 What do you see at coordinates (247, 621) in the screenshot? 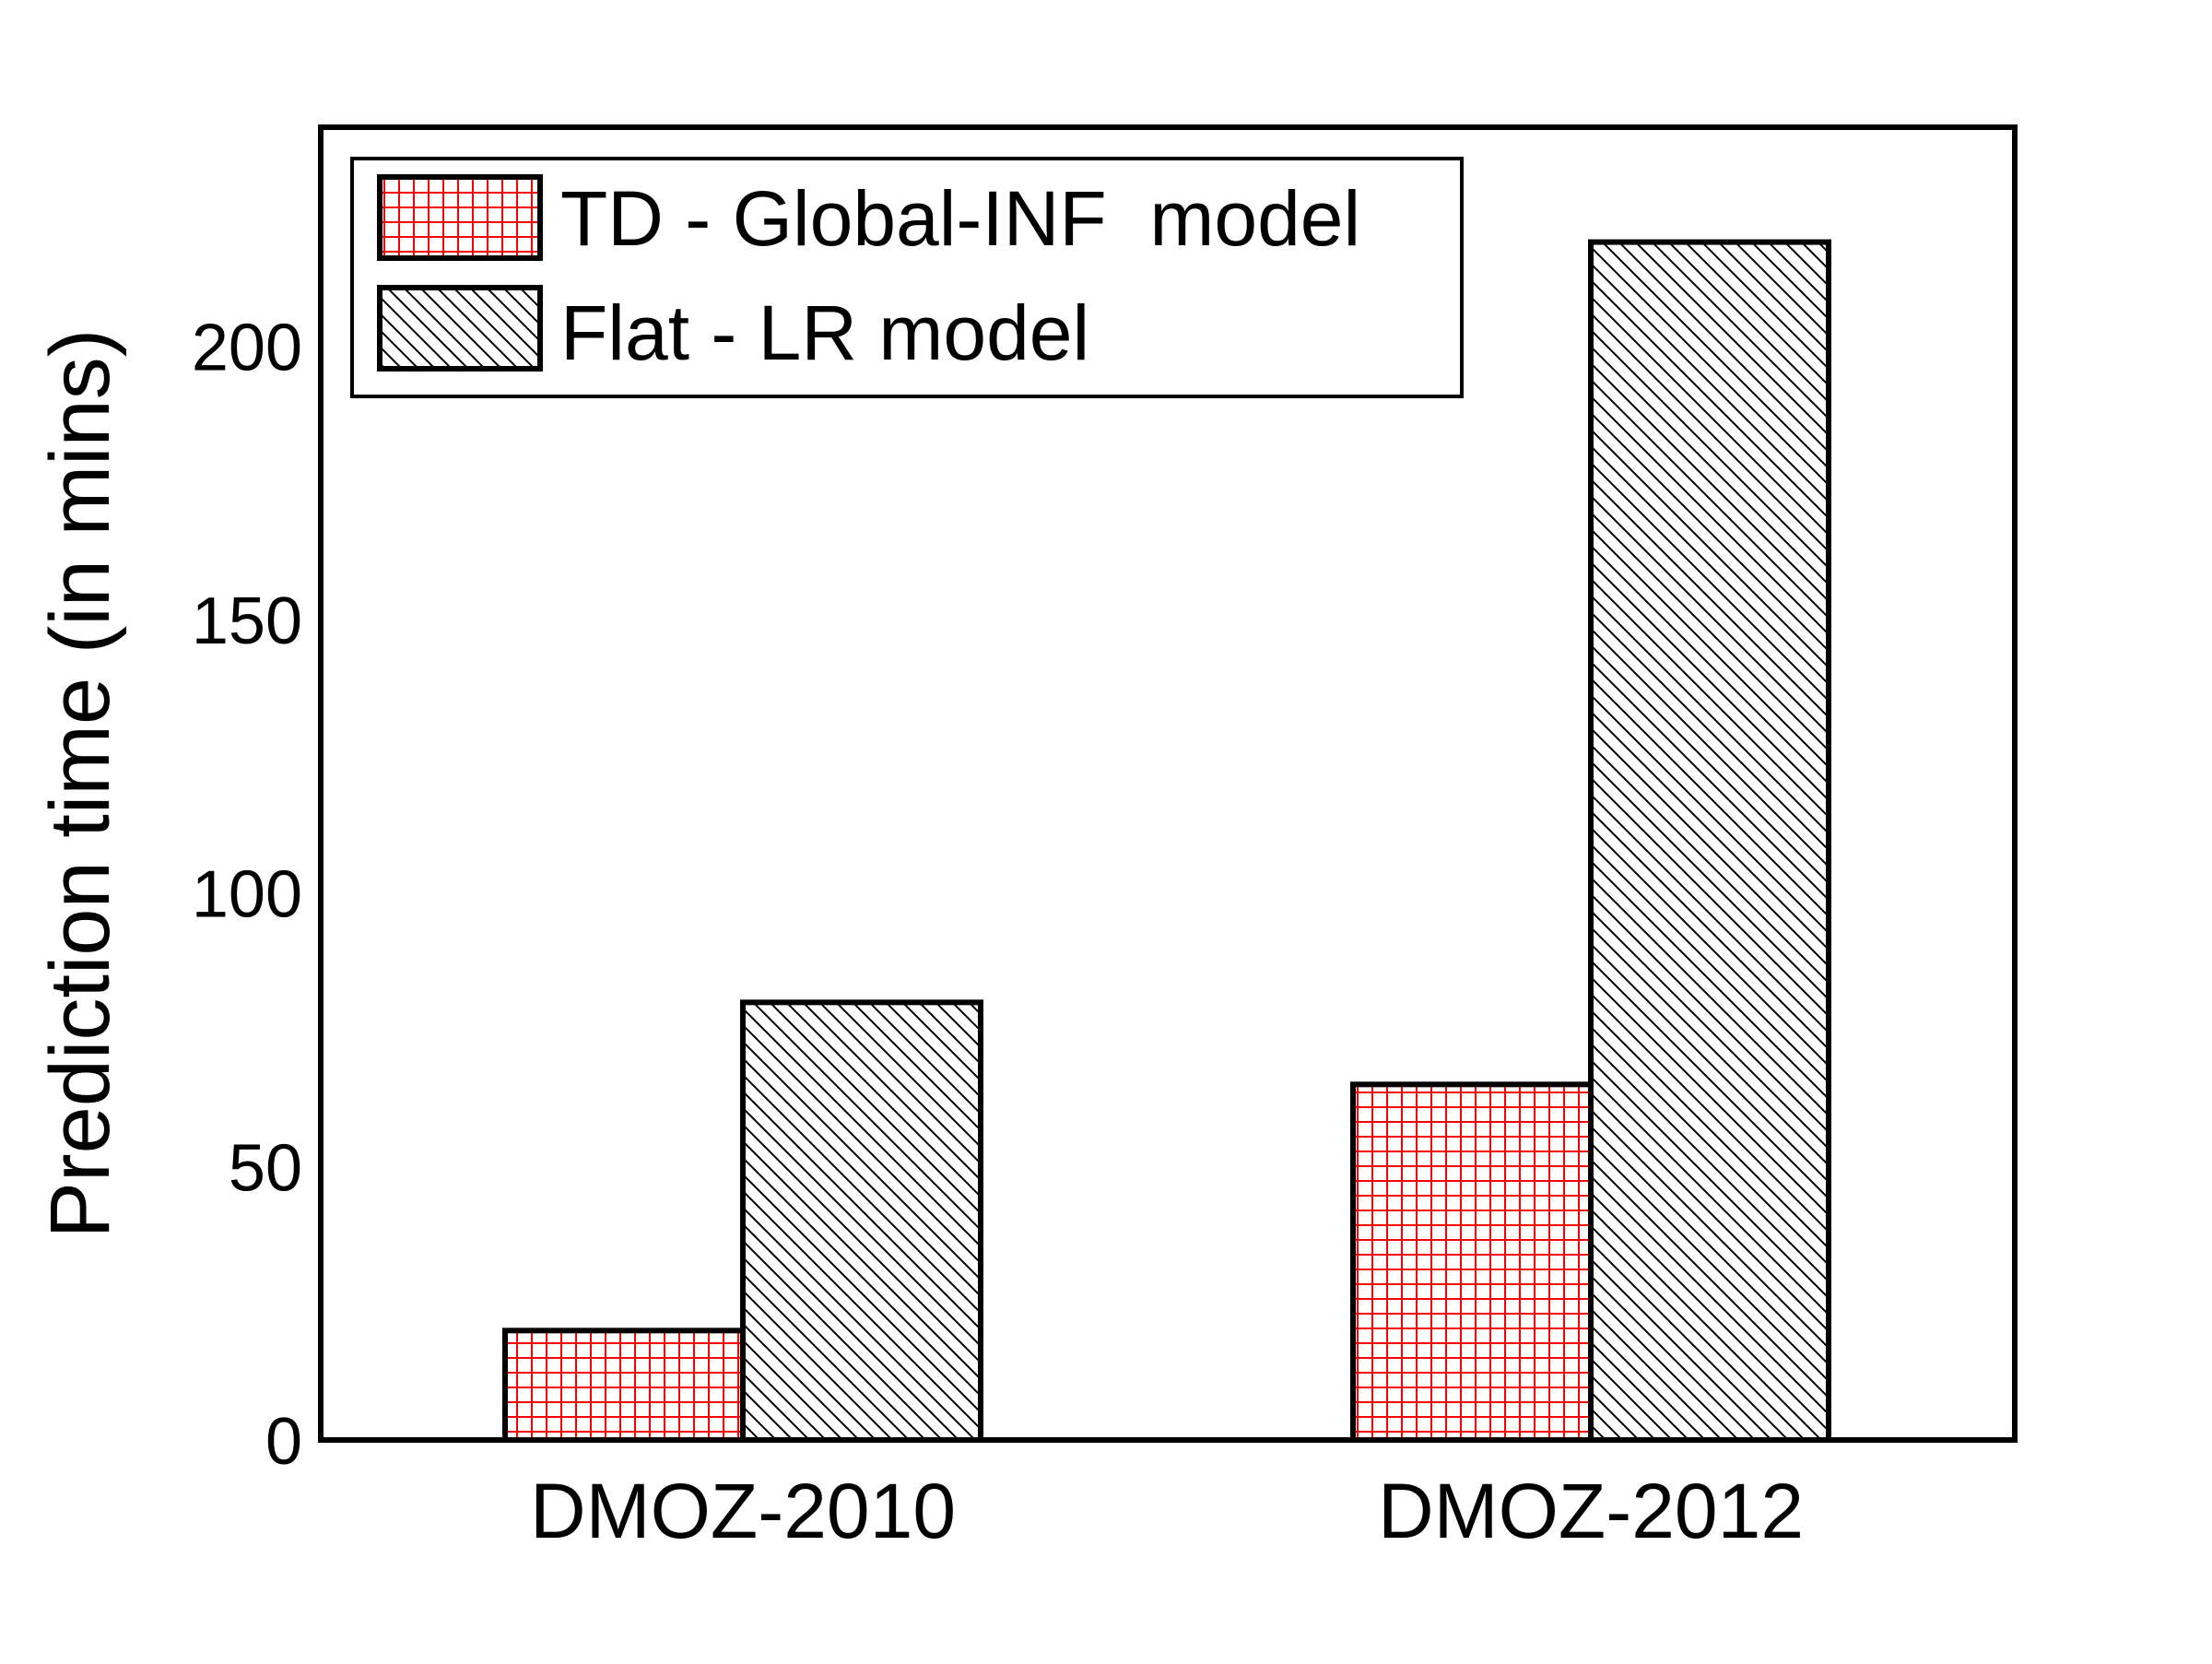
I see `y-tick-label-150: 150` at bounding box center [247, 621].